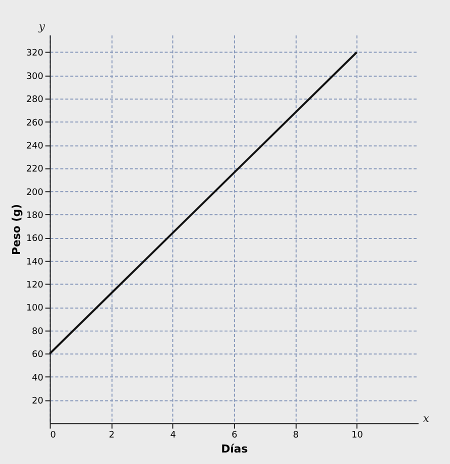  I want to click on x-tick-label: 4, so click(173, 435).